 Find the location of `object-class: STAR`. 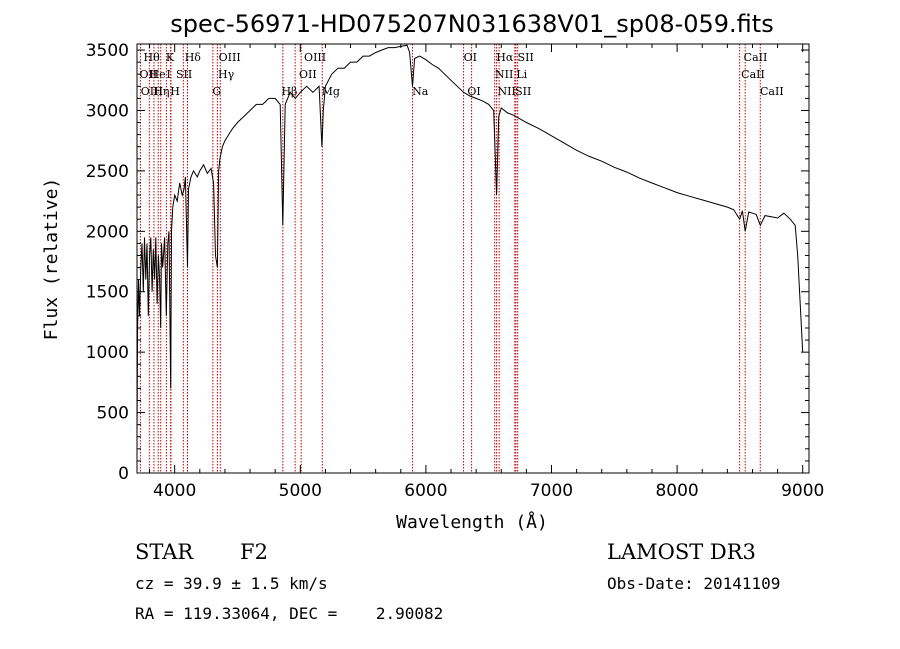

object-class: STAR is located at coordinates (164, 552).